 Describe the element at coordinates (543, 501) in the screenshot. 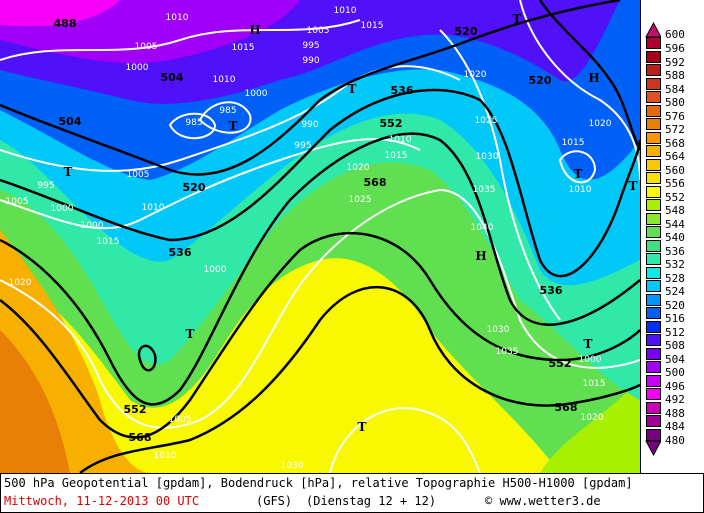

I see `copyright-link: © www.wetter3.de` at that location.